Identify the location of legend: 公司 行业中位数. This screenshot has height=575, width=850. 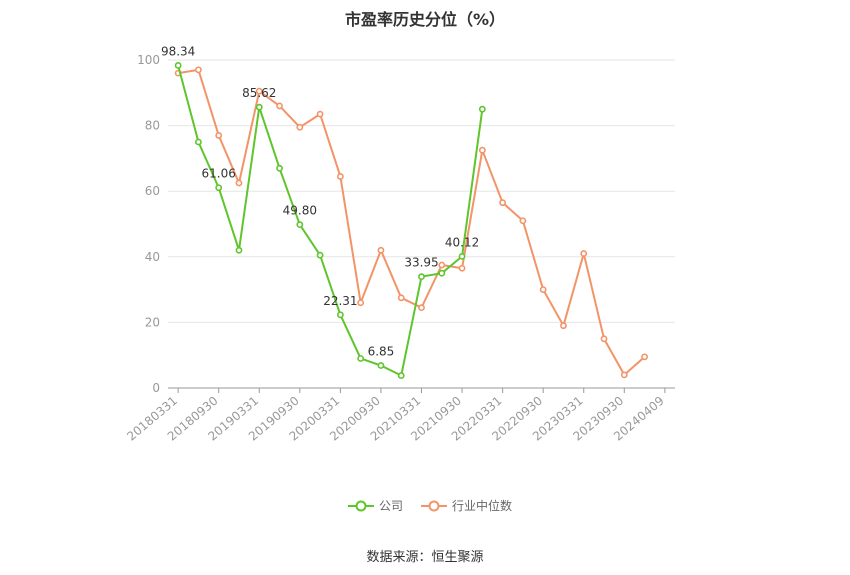
(439, 505).